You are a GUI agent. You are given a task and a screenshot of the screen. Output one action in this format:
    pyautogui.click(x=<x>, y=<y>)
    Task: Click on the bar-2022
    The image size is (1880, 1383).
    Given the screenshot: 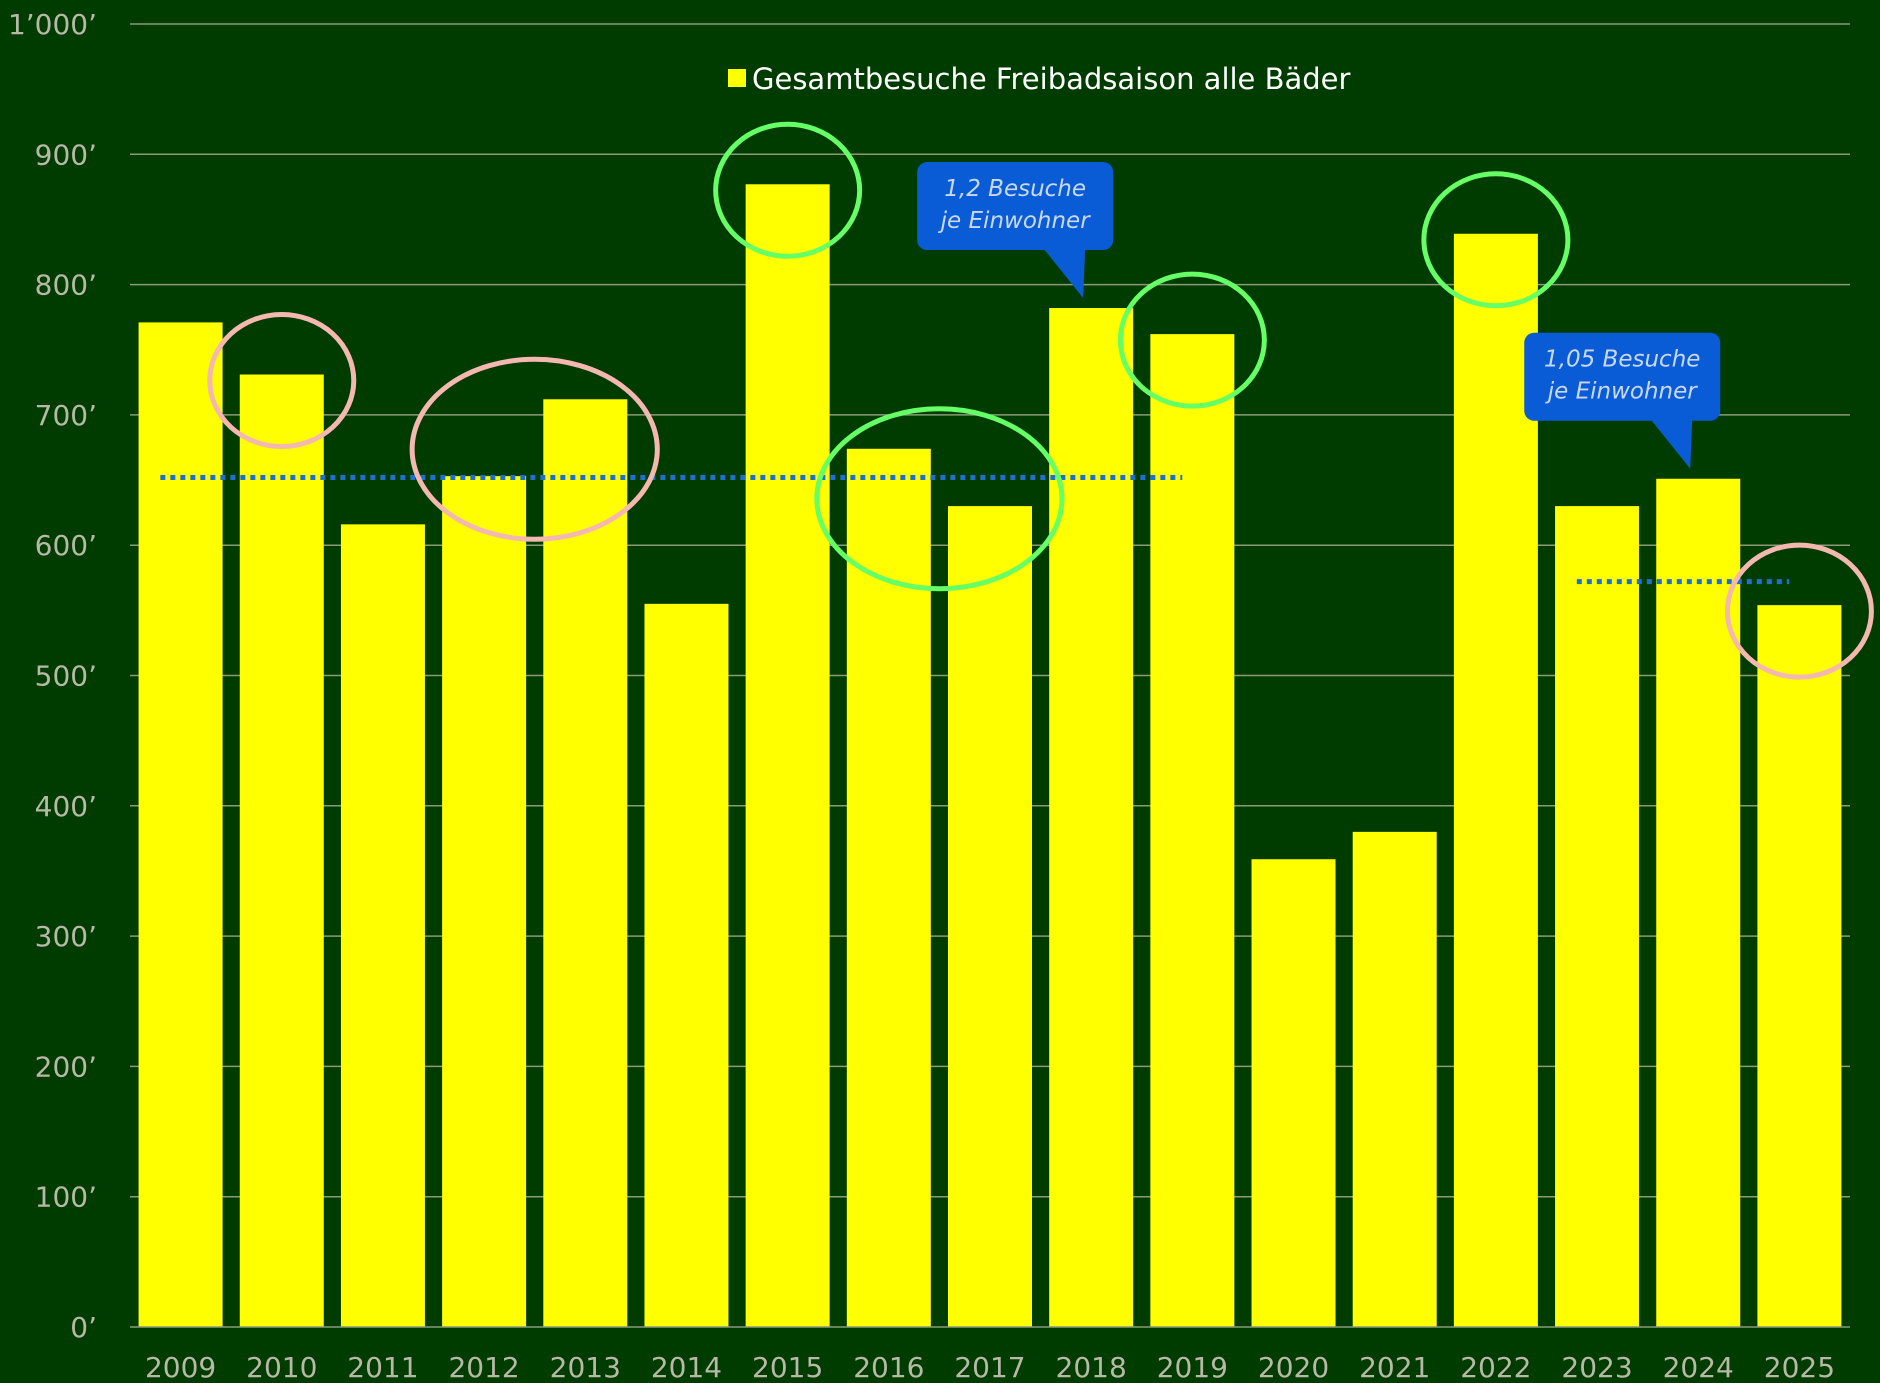 What is the action you would take?
    pyautogui.click(x=1495, y=780)
    